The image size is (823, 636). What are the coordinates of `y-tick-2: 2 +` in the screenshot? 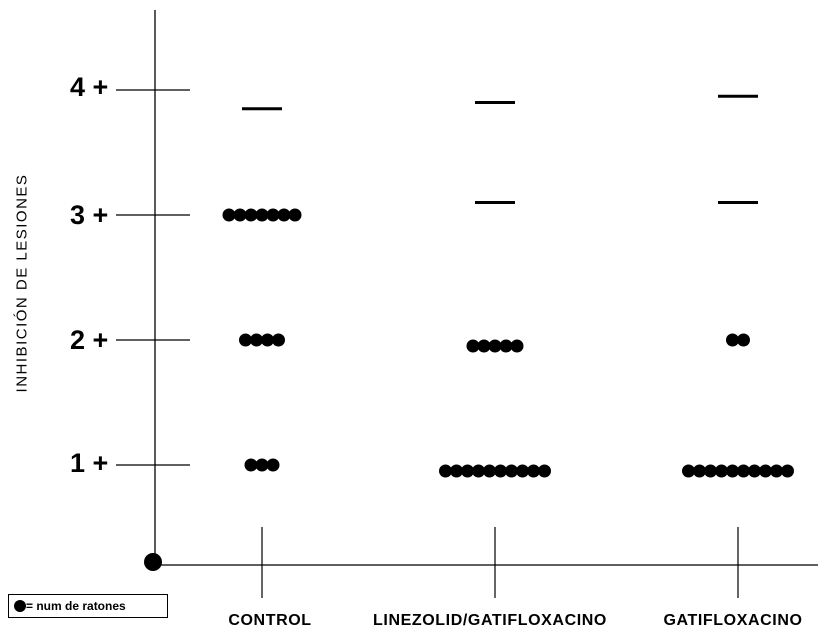 It's located at (89, 340).